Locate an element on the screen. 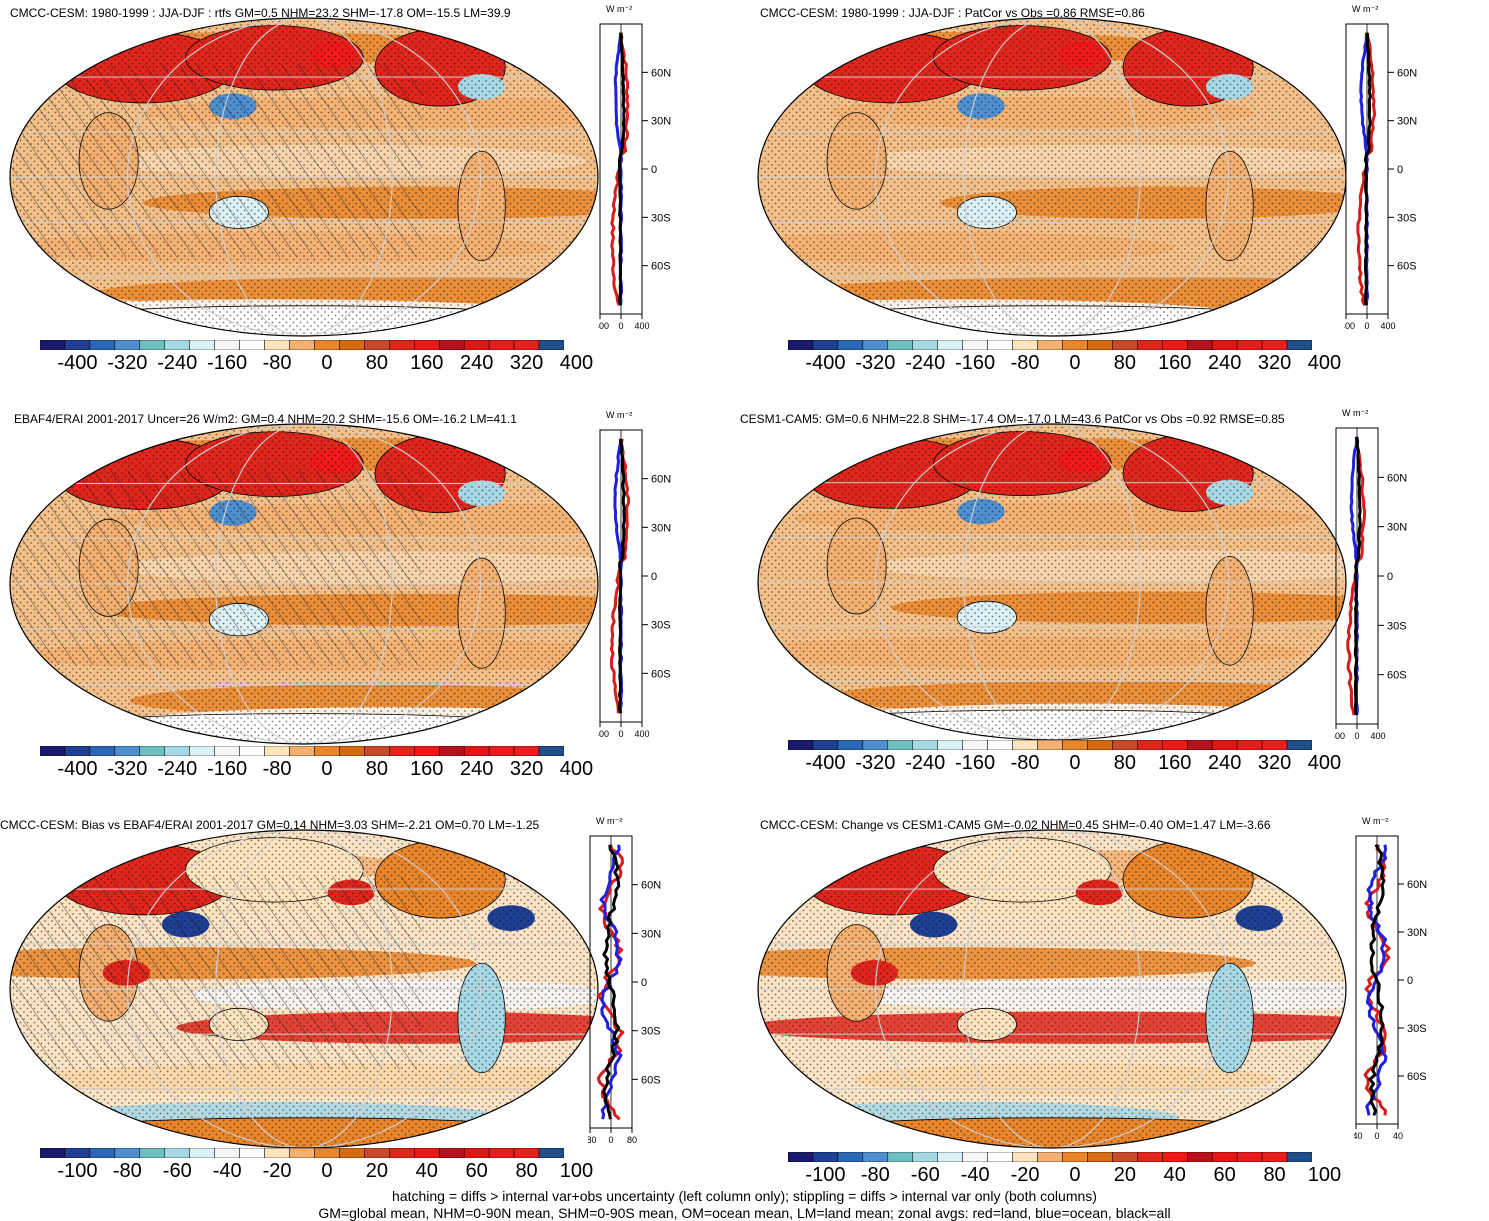 The width and height of the screenshot is (1489, 1221). zonal-mean-plot: 60N 30N 0 30S 60S -400 0 400 is located at coordinates (1370, 584).